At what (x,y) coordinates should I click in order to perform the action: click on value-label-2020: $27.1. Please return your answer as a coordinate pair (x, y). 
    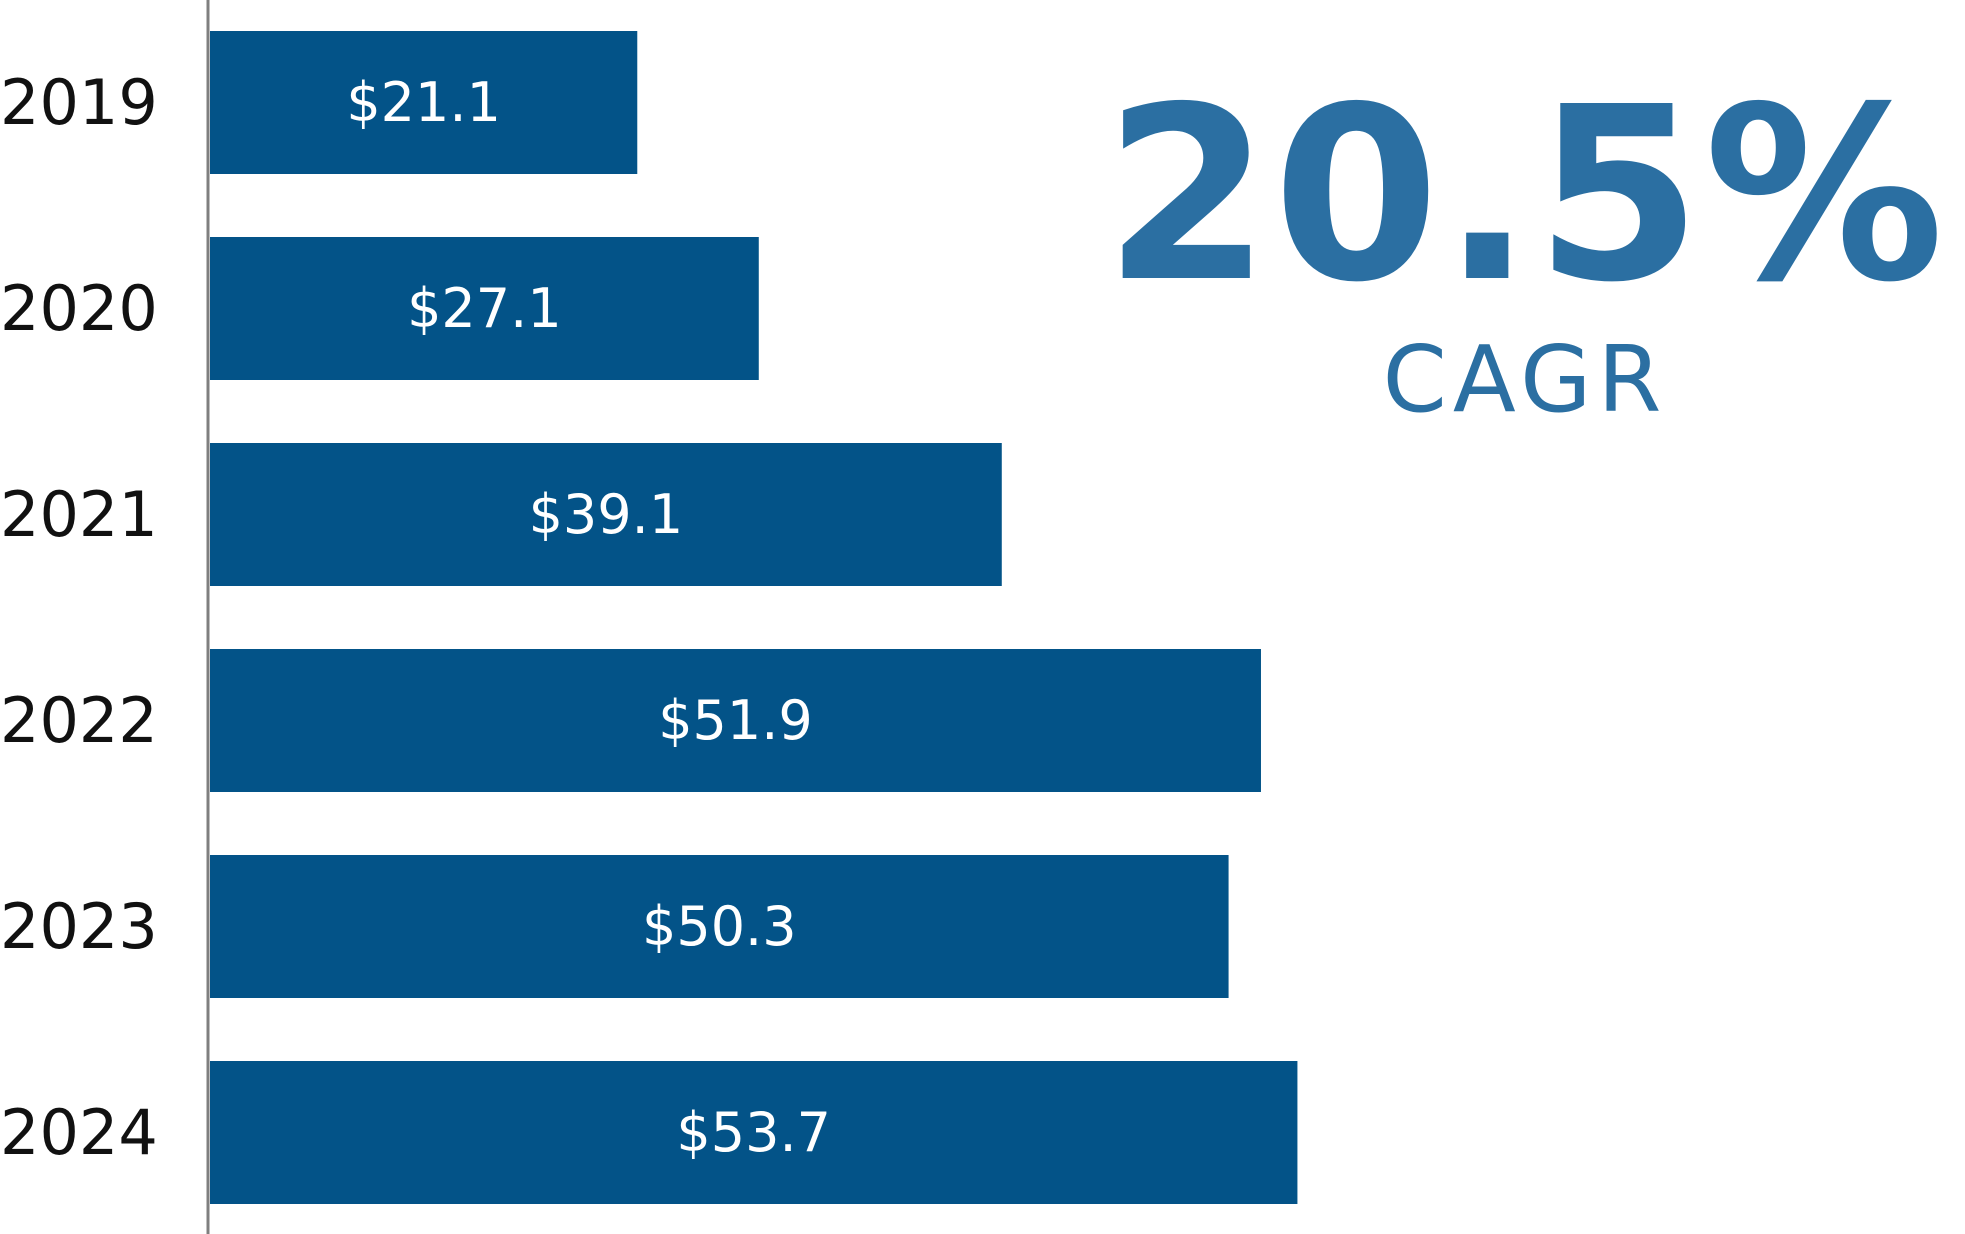
    Looking at the image, I should click on (484, 308).